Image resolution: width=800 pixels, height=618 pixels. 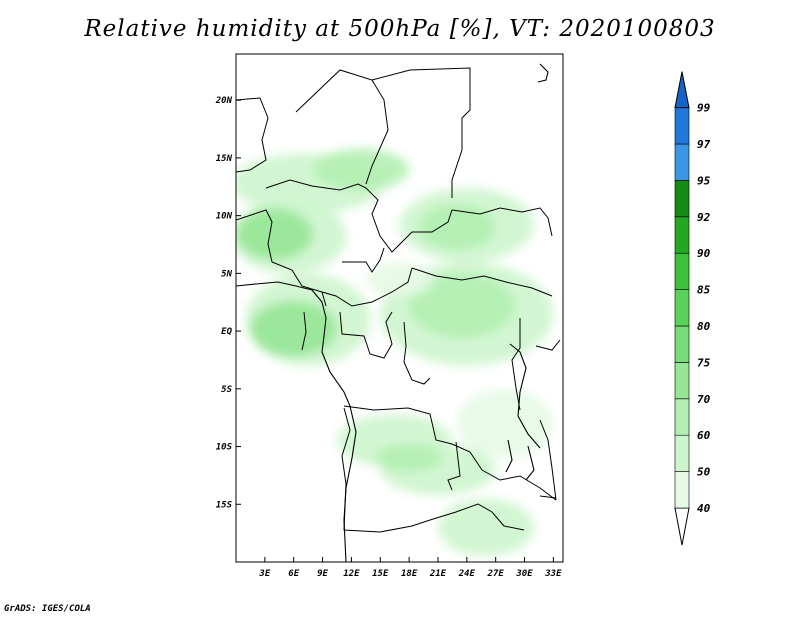 I want to click on colorbar-label: 40, so click(x=704, y=508).